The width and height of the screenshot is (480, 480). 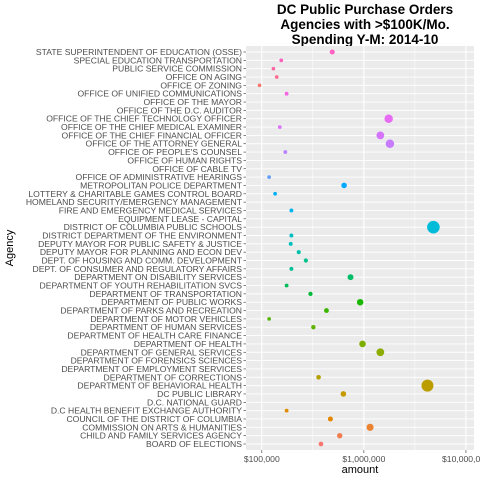 What do you see at coordinates (141, 252) in the screenshot?
I see `y-tick-label: DEPUTY MAYOR FOR PLANNING AND ECON DEV` at bounding box center [141, 252].